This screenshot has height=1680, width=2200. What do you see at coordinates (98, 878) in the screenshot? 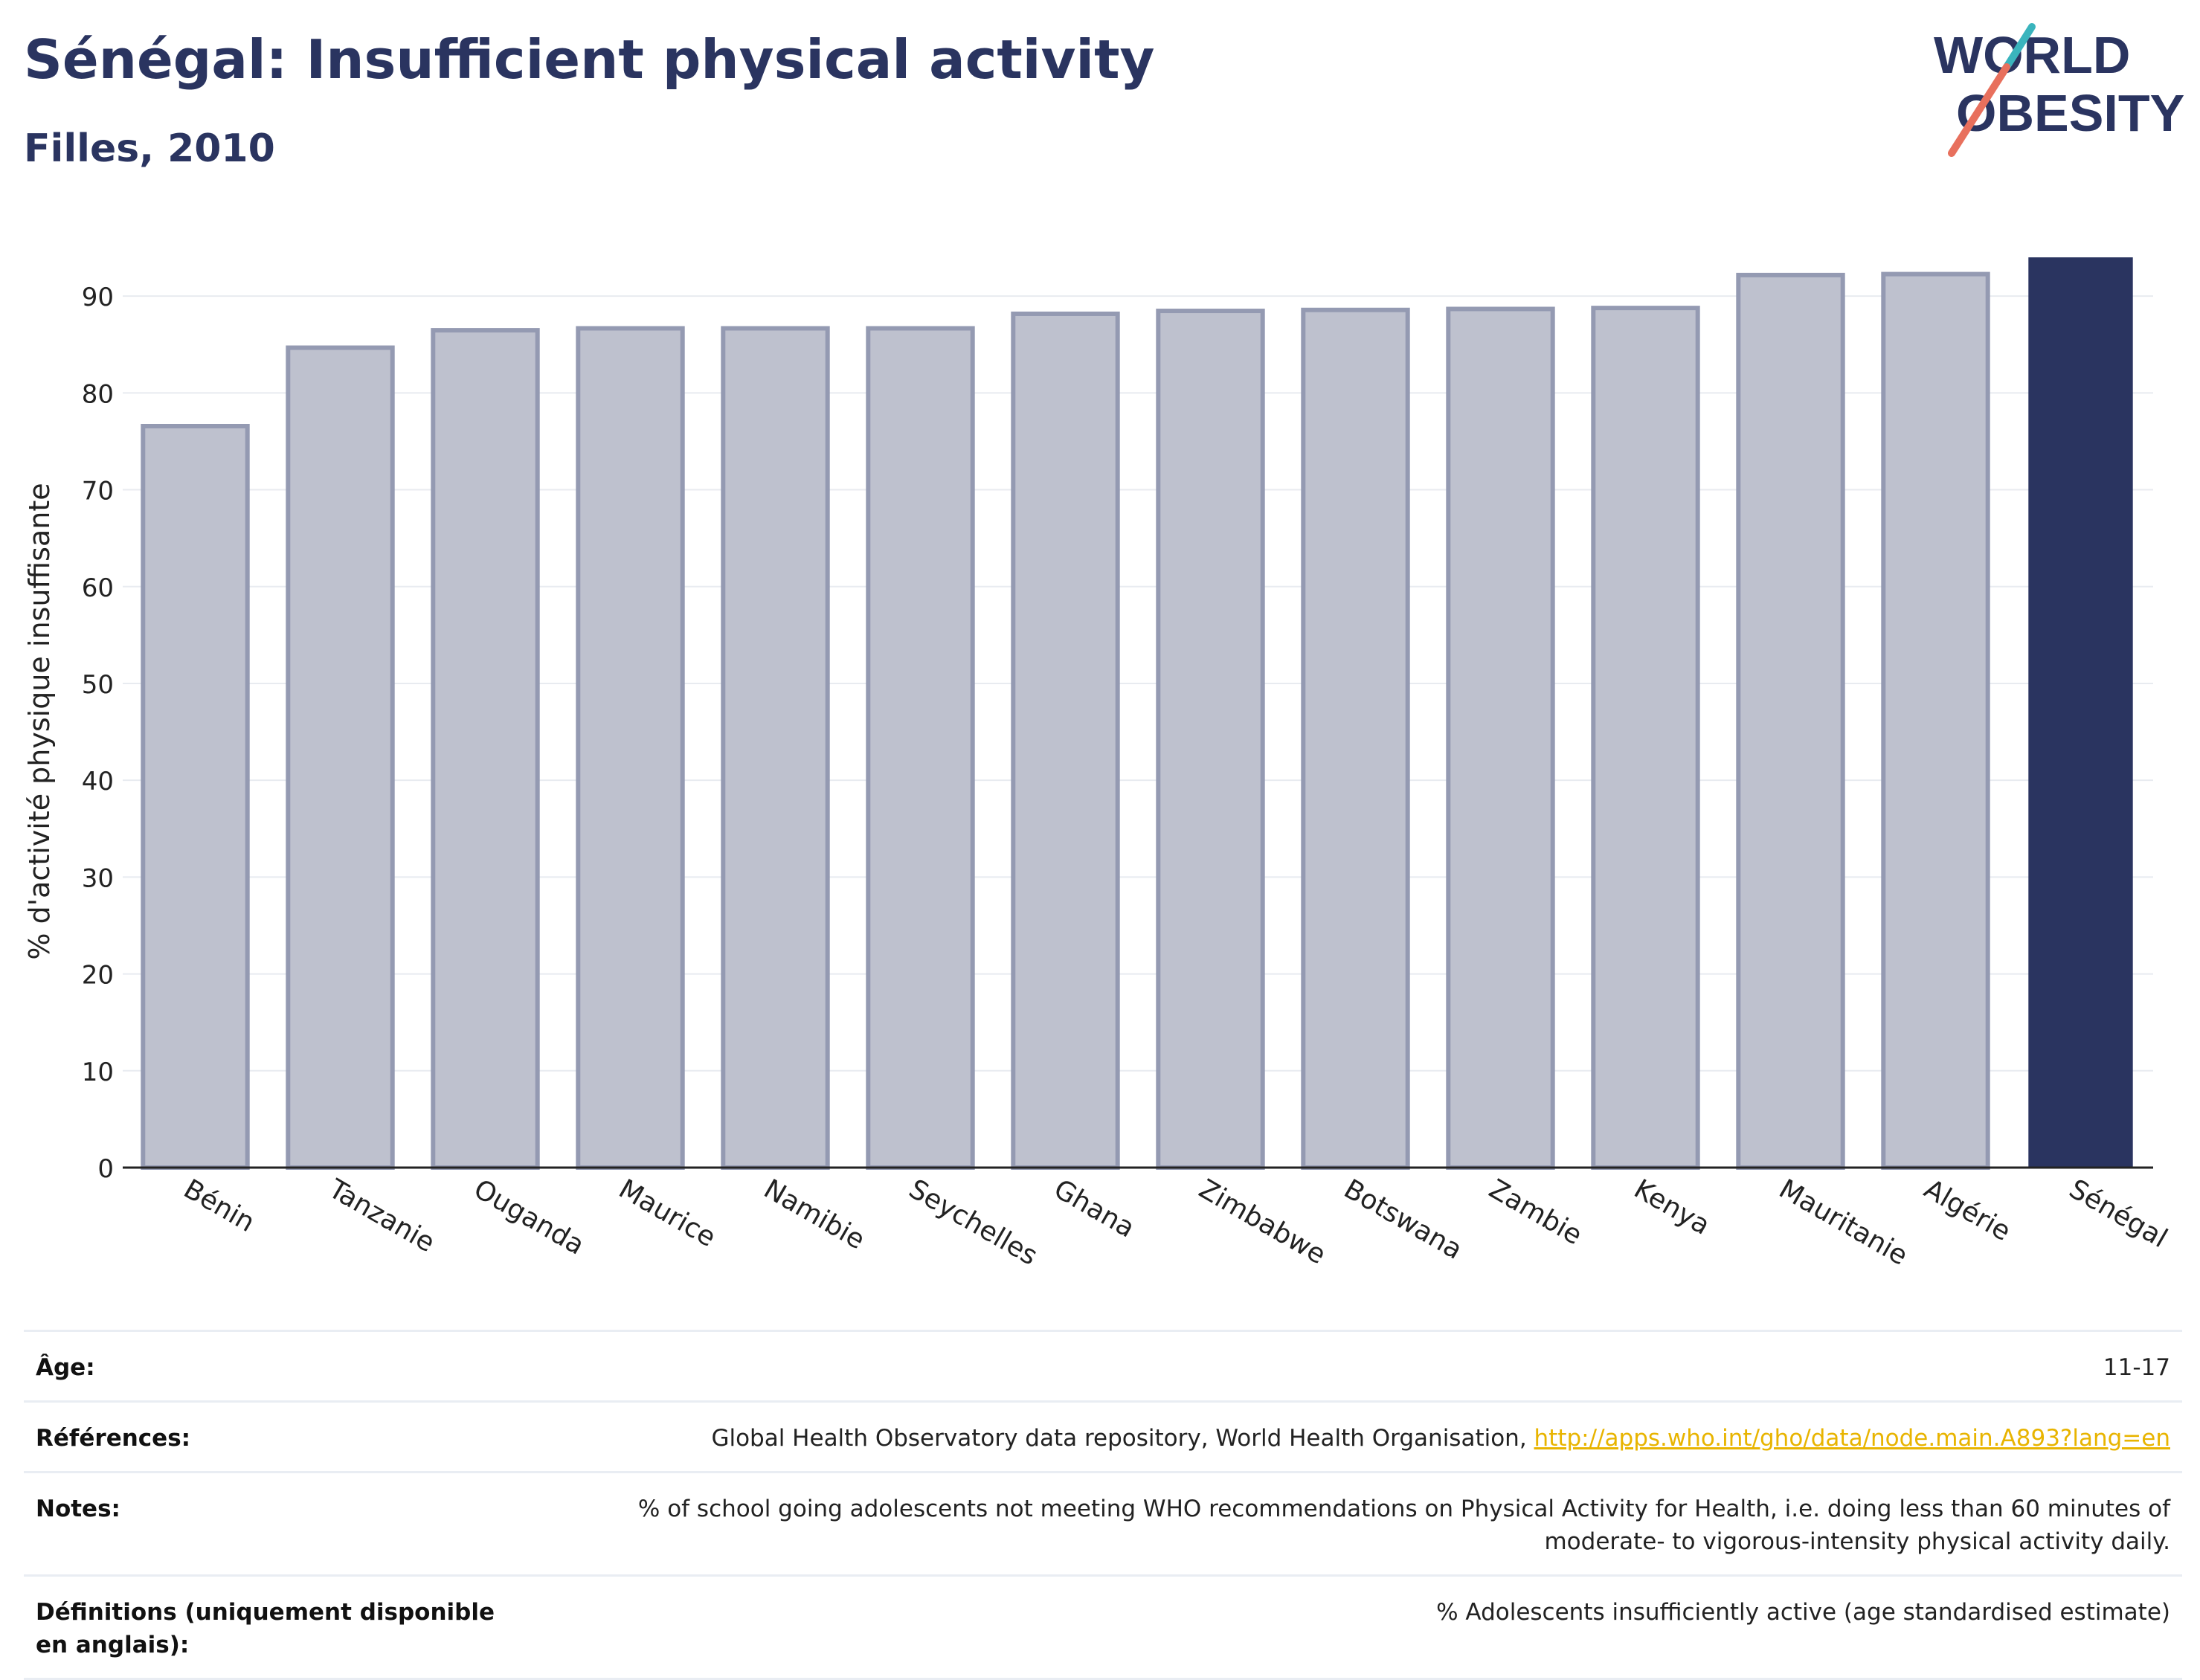
I see `y-tick-label: 30` at bounding box center [98, 878].